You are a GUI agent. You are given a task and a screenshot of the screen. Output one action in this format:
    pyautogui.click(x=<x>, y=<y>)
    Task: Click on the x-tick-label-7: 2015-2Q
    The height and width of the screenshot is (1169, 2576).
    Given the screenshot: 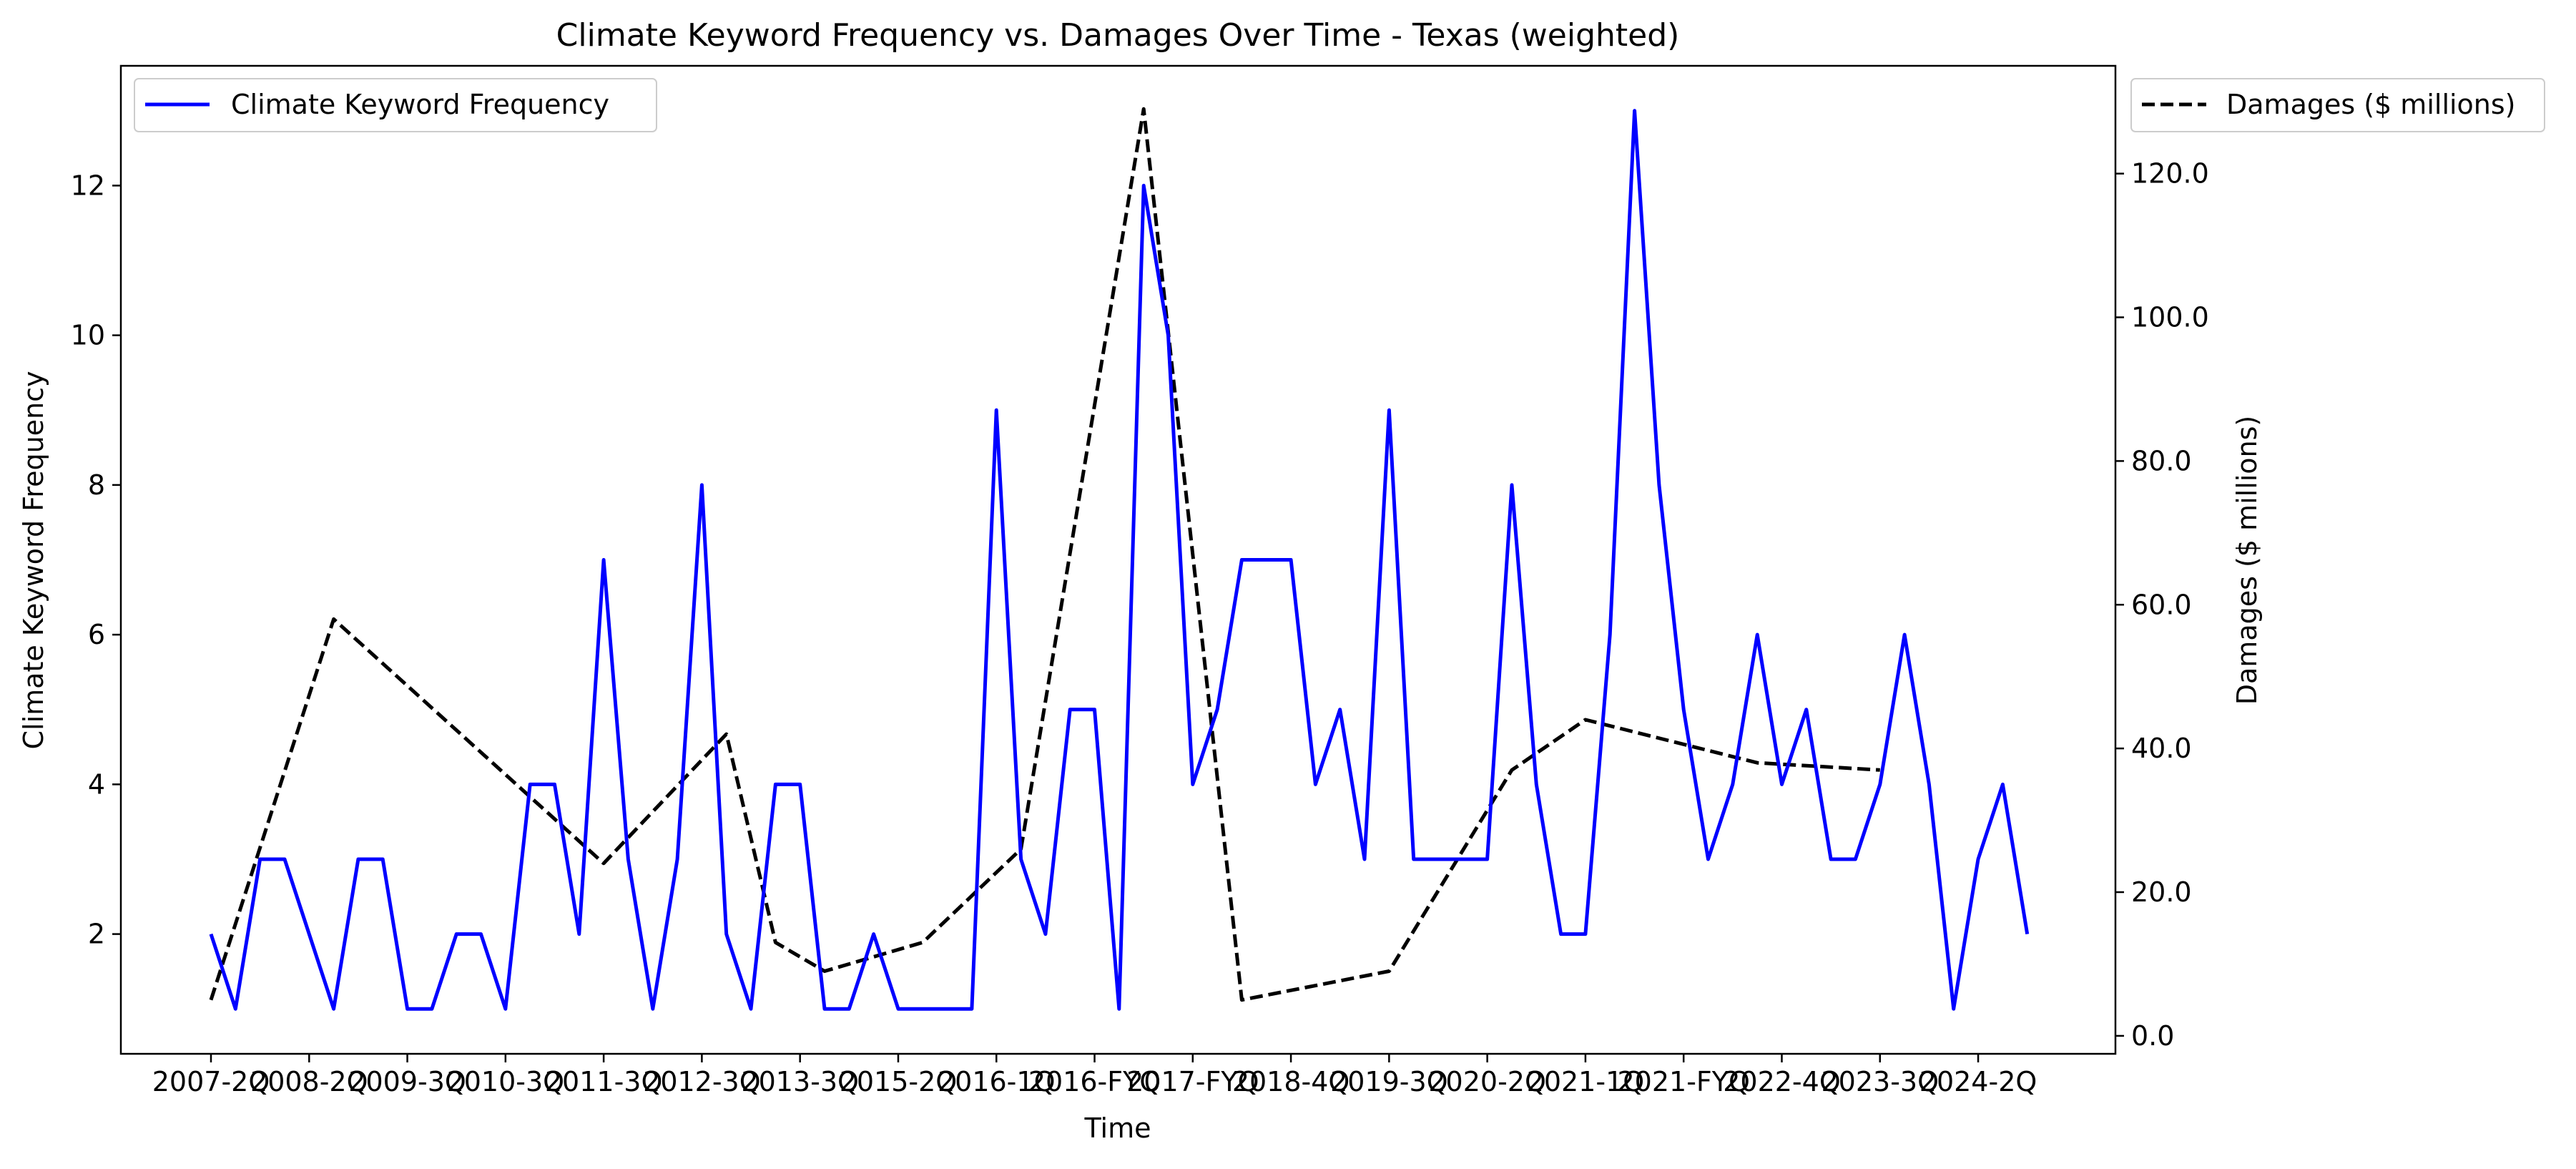 What is the action you would take?
    pyautogui.click(x=899, y=1081)
    